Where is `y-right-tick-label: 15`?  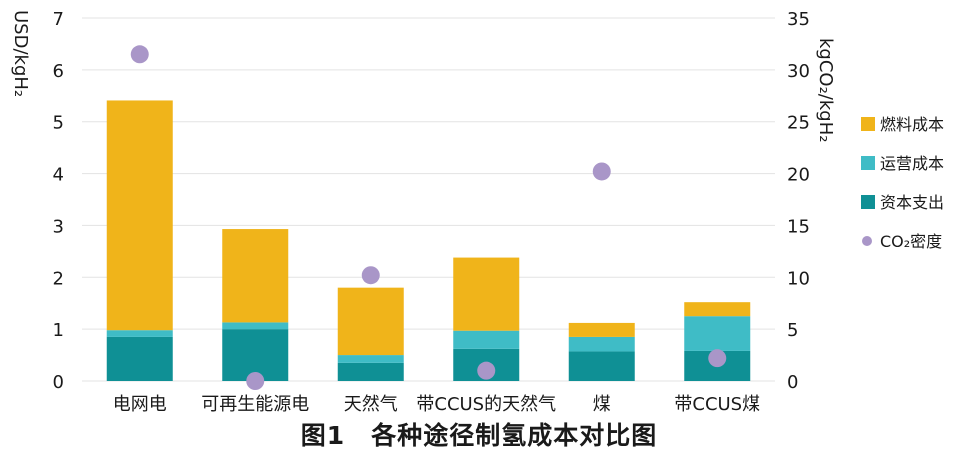 y-right-tick-label: 15 is located at coordinates (798, 226).